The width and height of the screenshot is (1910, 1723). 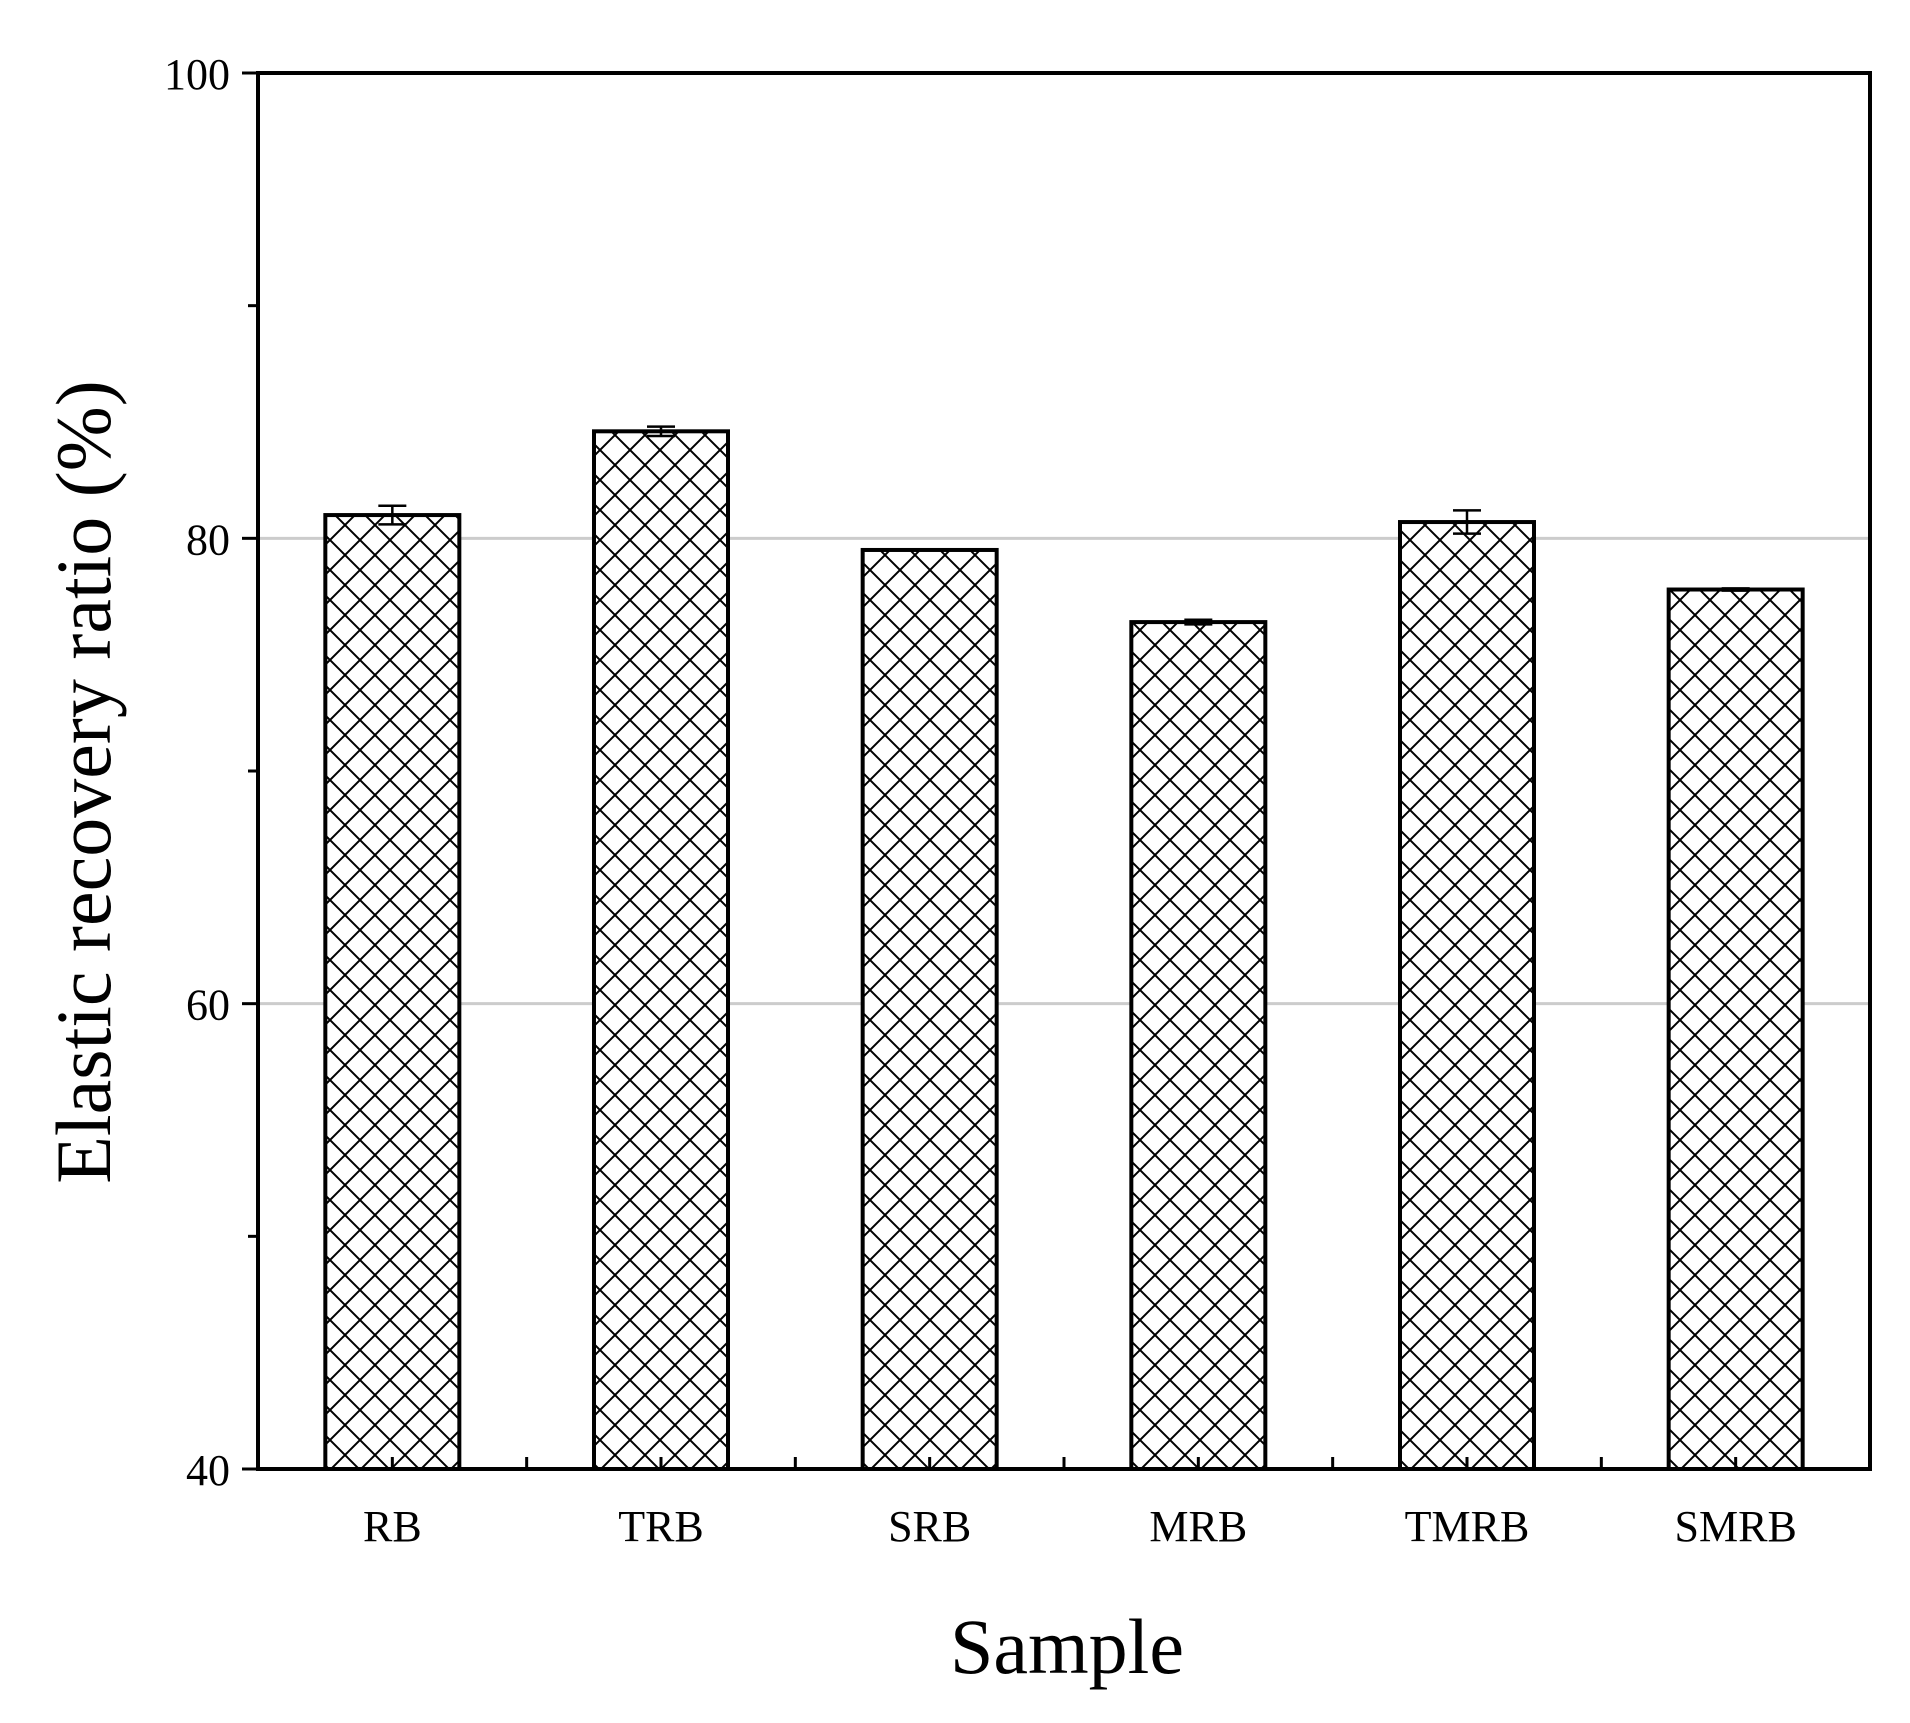 I want to click on y-tick-label-100: 100, so click(x=197, y=74).